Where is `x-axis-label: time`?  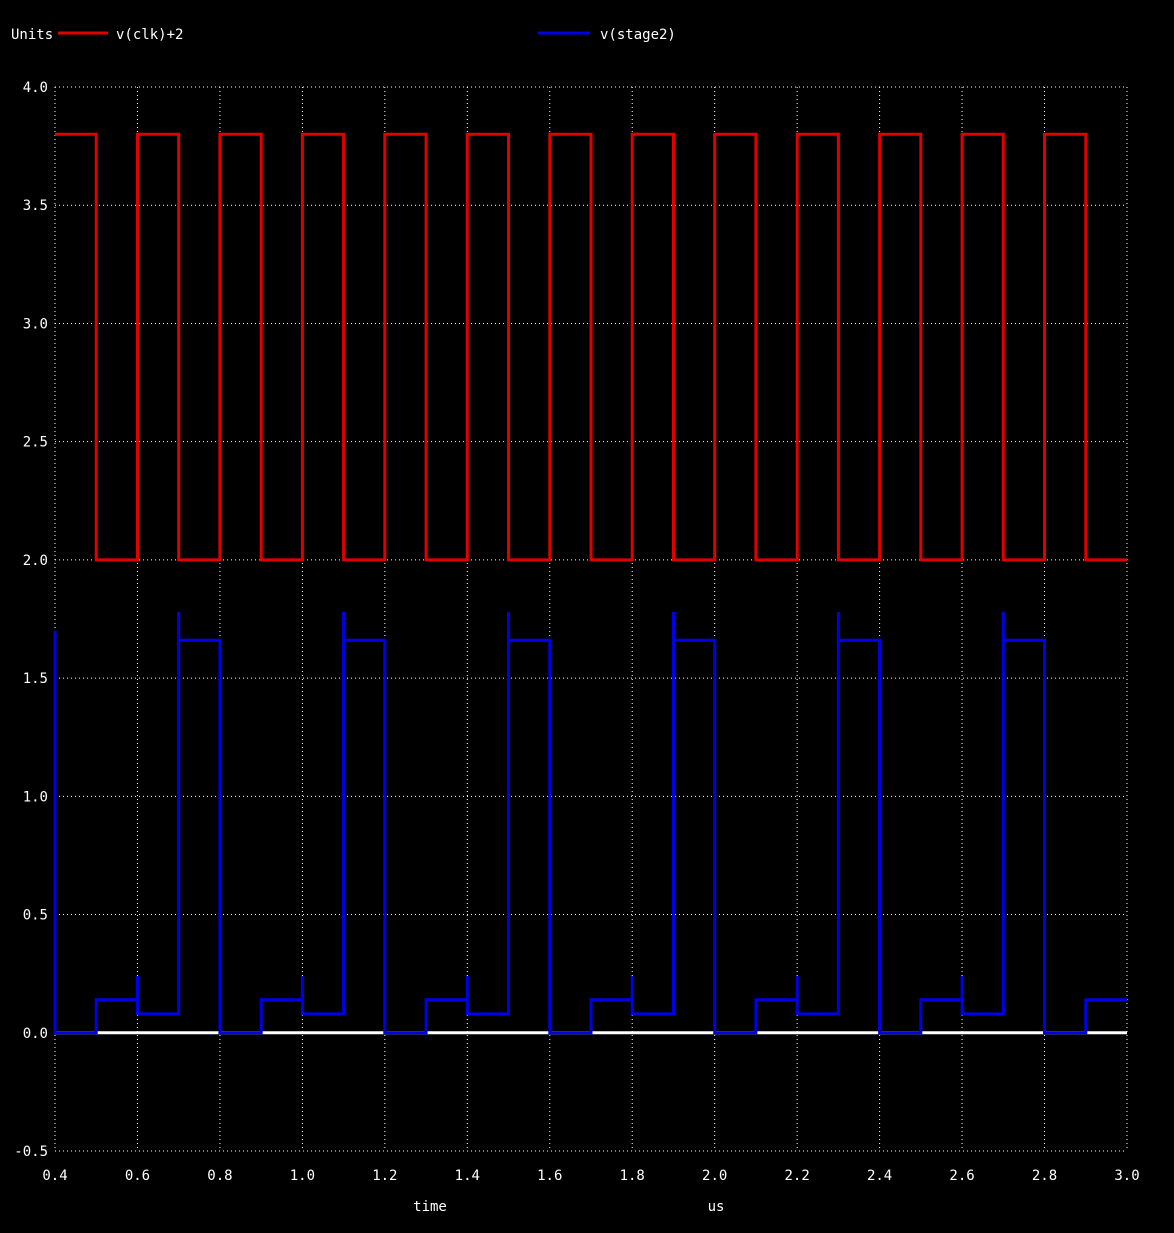 x-axis-label: time is located at coordinates (430, 1207).